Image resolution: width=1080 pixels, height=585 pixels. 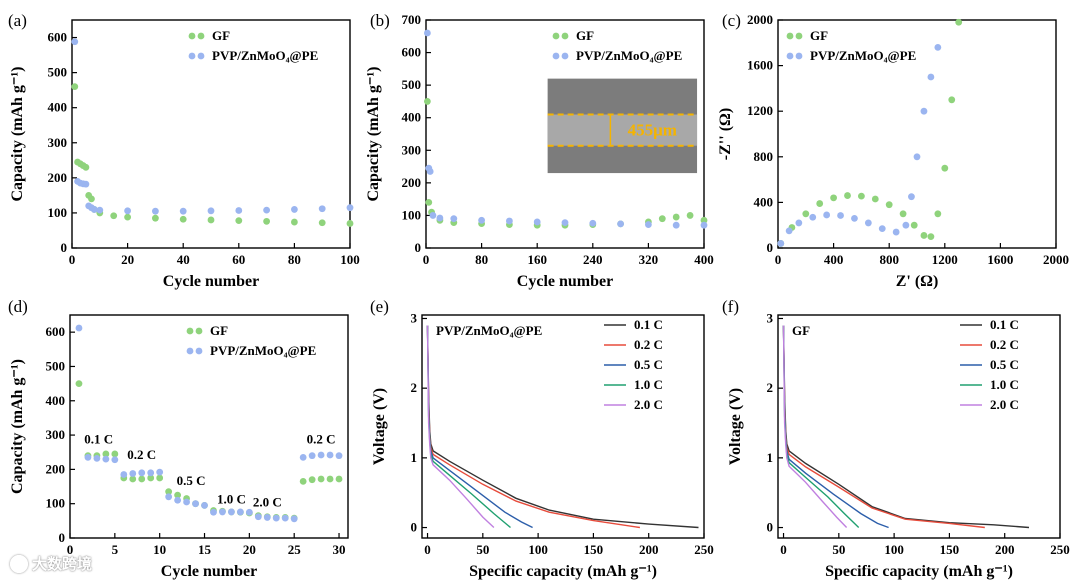 I want to click on y-tick-label: 1600, so click(x=760, y=65).